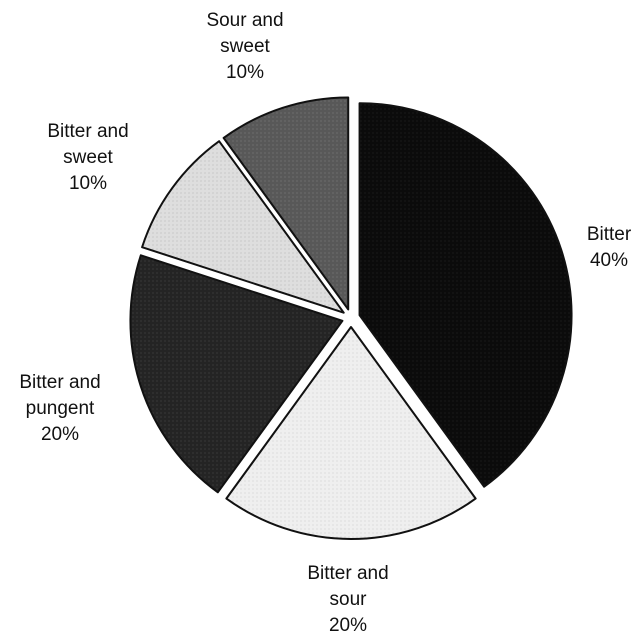 This screenshot has width=640, height=636. What do you see at coordinates (244, 20) in the screenshot?
I see `slice-label-line: Sour and` at bounding box center [244, 20].